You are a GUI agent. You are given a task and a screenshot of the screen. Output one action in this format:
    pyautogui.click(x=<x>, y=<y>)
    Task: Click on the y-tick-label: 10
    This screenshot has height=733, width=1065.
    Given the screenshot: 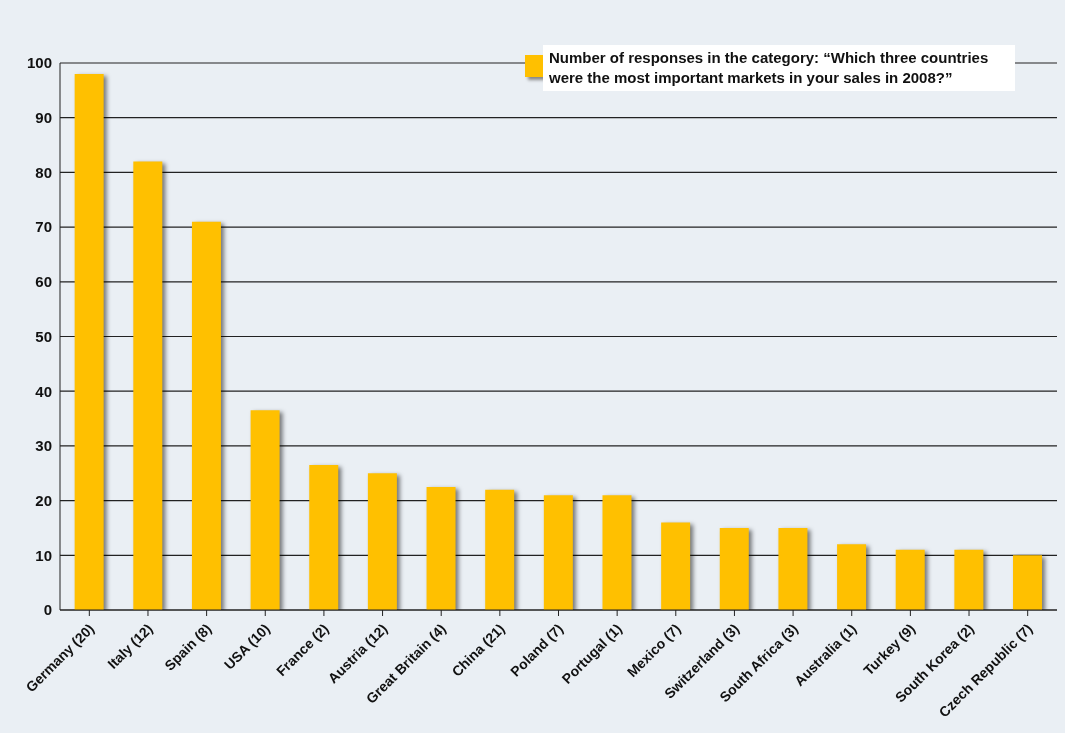 What is the action you would take?
    pyautogui.click(x=43, y=555)
    